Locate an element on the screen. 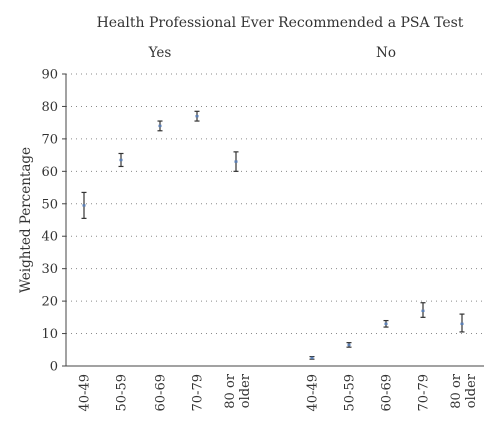 Image resolution: width=500 pixels, height=428 pixels. y-tick-labels: 0 10 20 30 40 50 60 70 80 90 is located at coordinates (49, 221).